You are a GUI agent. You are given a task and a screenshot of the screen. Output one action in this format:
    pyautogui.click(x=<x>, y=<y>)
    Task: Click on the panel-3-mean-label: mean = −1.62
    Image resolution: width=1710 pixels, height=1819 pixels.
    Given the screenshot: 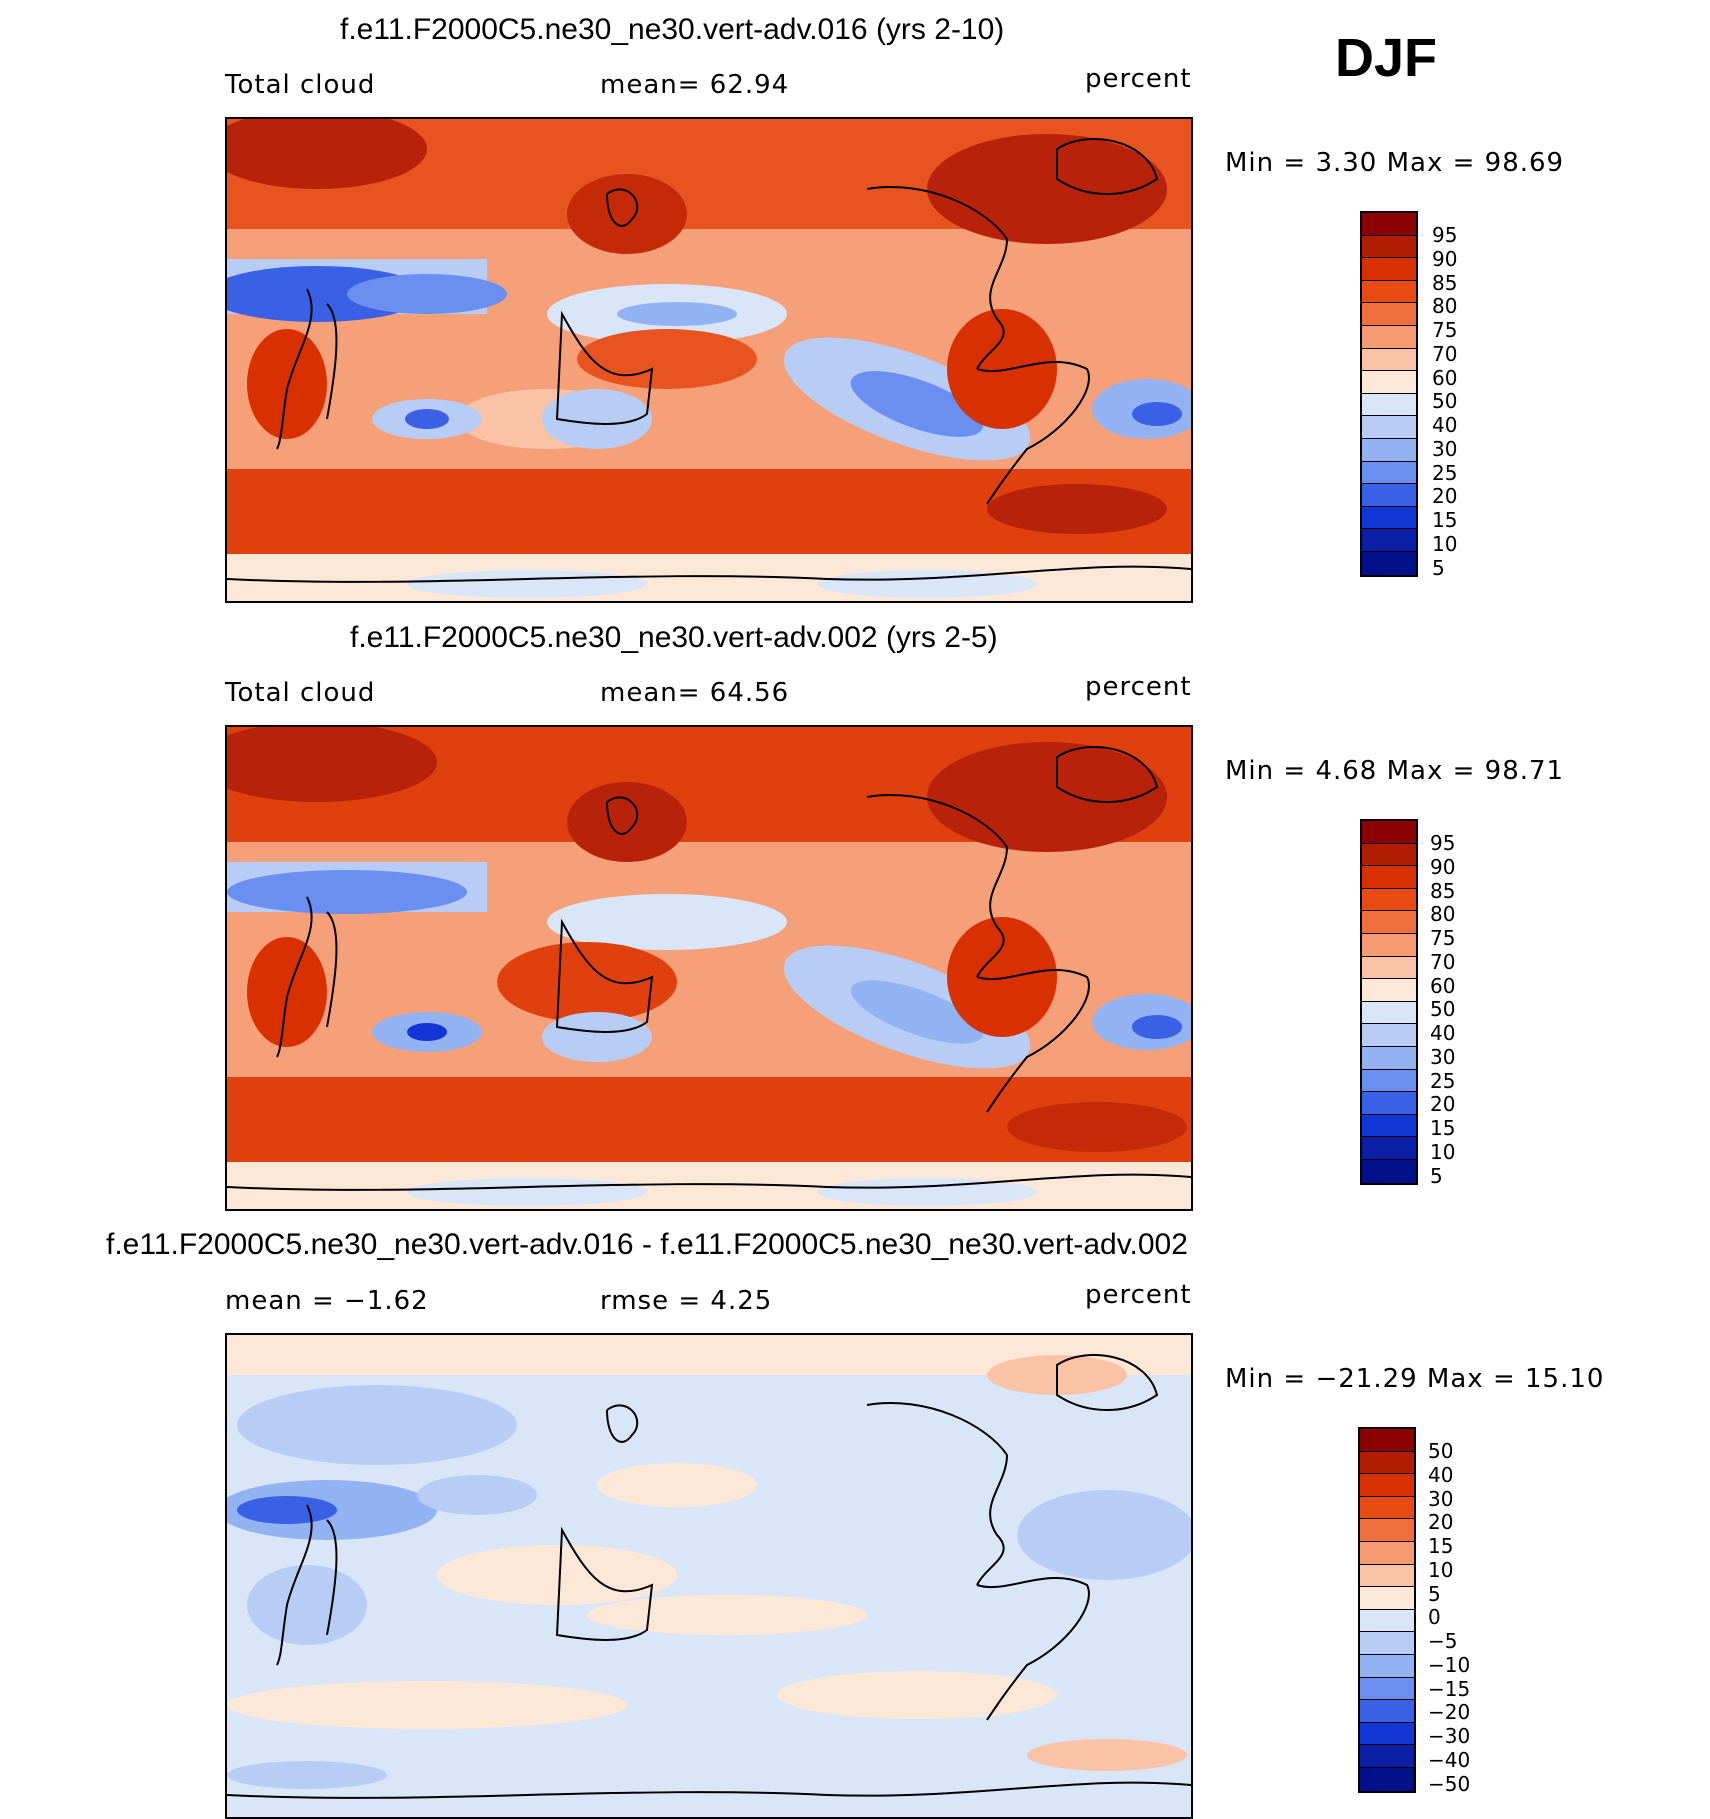 What is the action you would take?
    pyautogui.click(x=327, y=1301)
    